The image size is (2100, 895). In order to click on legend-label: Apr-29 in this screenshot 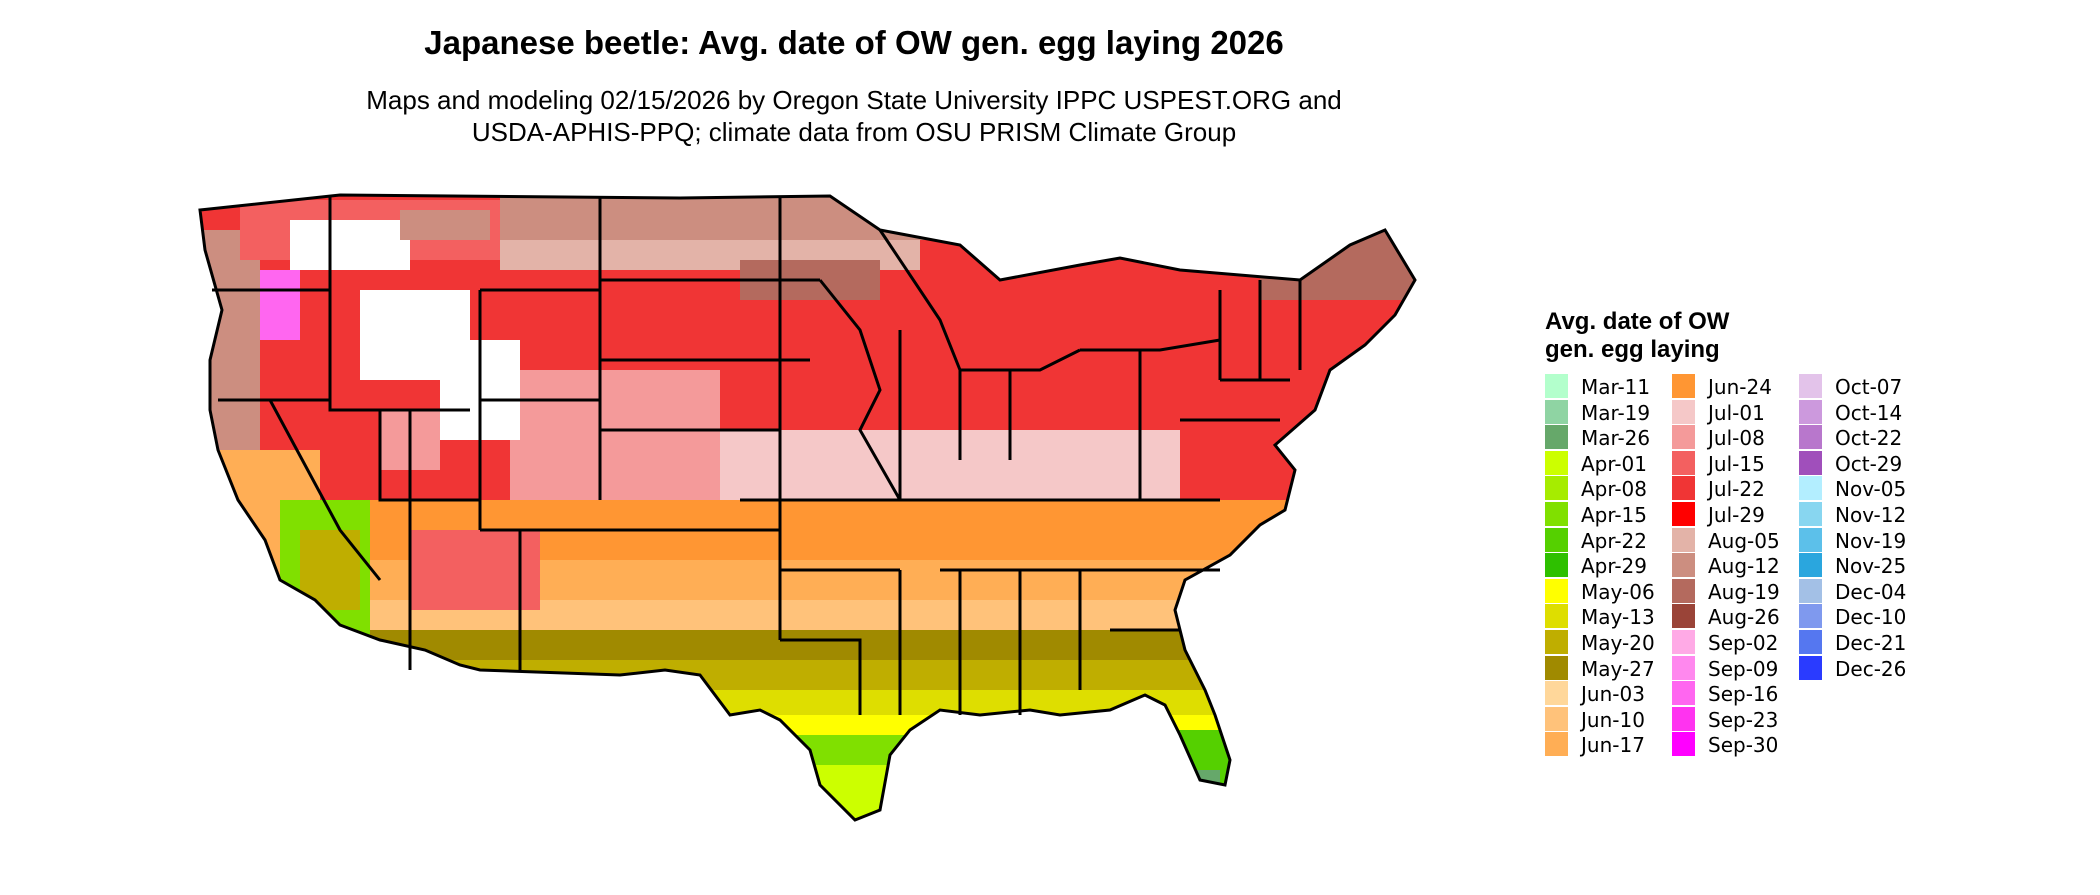, I will do `click(1614, 566)`.